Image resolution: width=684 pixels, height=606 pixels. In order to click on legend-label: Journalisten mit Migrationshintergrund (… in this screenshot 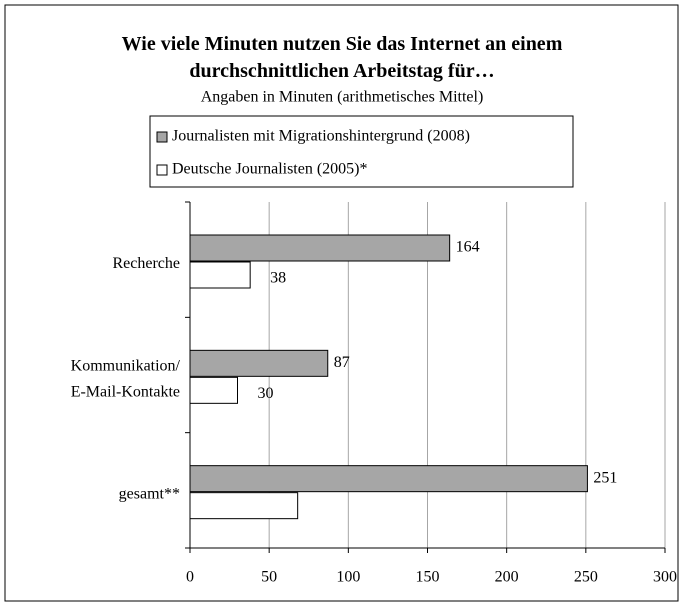, I will do `click(321, 136)`.